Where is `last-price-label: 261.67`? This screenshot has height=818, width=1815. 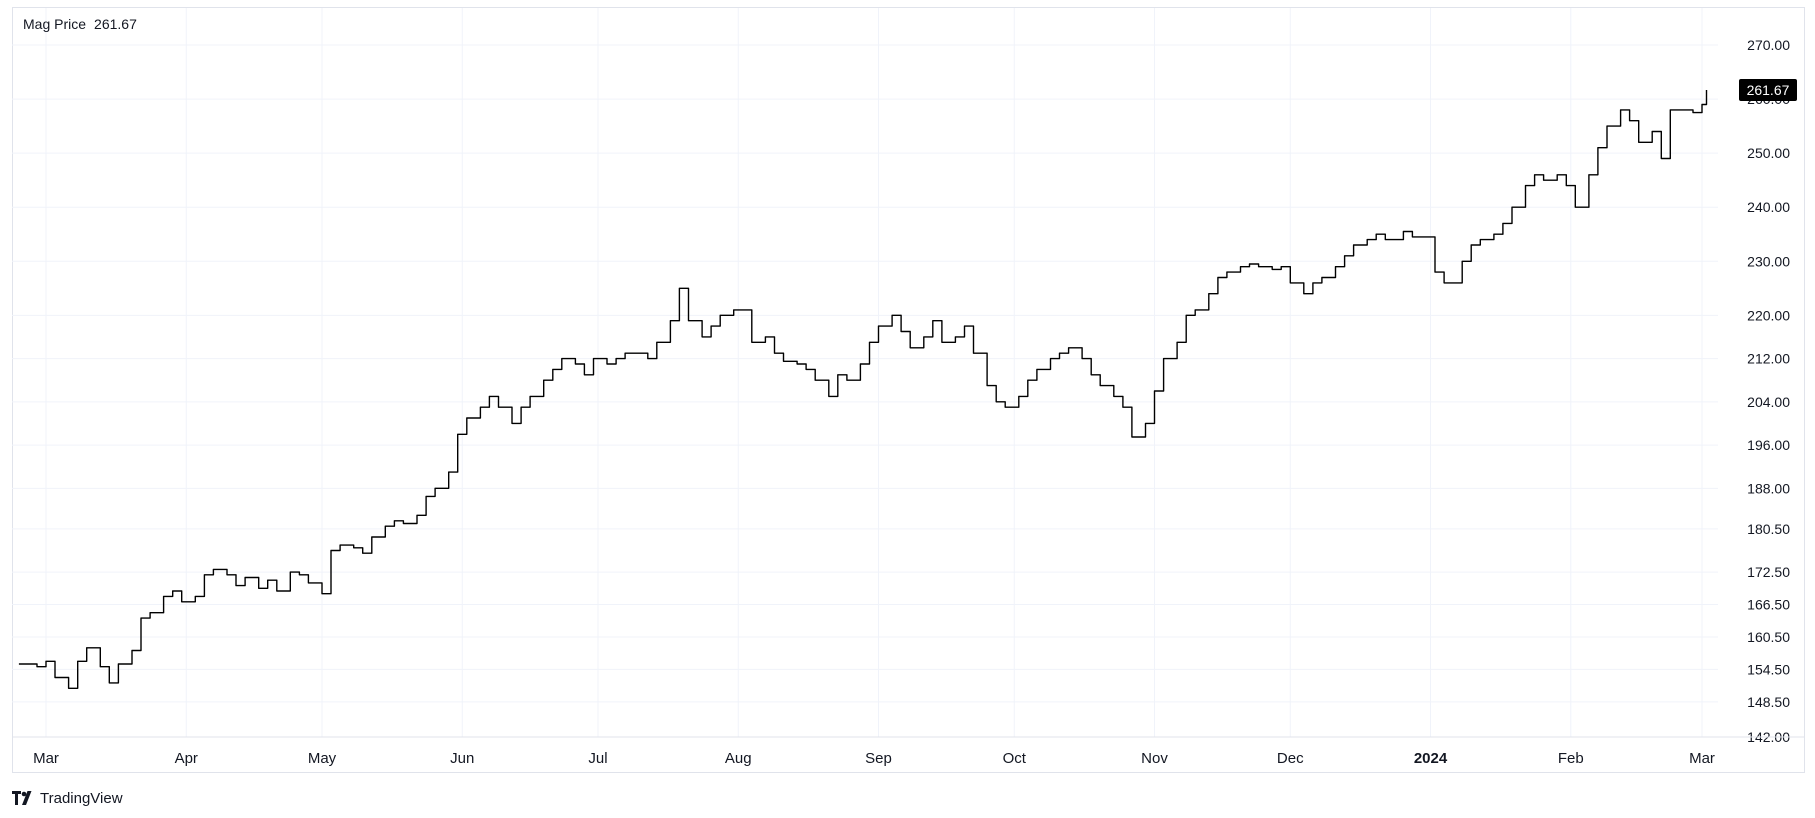 last-price-label: 261.67 is located at coordinates (1768, 90).